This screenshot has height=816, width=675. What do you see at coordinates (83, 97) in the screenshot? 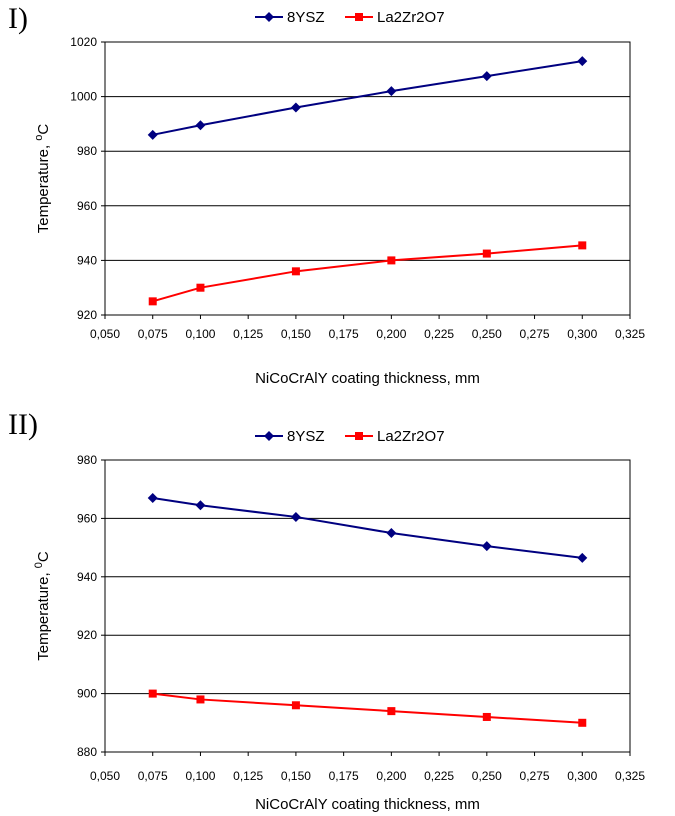
I see `y-tick-label: 1000` at bounding box center [83, 97].